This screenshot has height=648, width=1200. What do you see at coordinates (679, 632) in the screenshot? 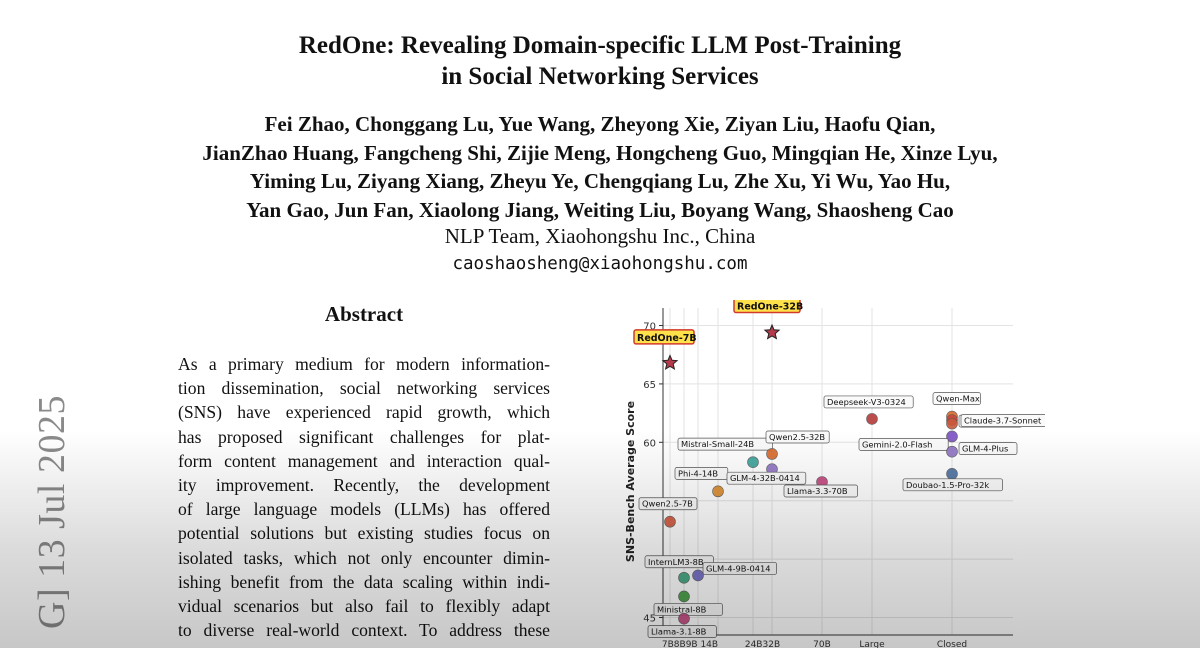
I see `data-label: Llama-3.1-8B` at bounding box center [679, 632].